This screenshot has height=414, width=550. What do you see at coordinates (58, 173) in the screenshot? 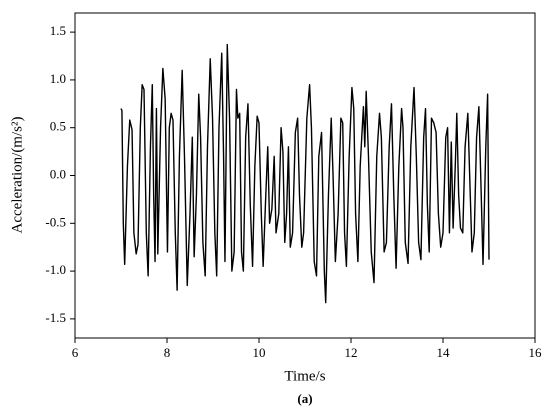
I see `y-tick-label: 0.0` at bounding box center [58, 173].